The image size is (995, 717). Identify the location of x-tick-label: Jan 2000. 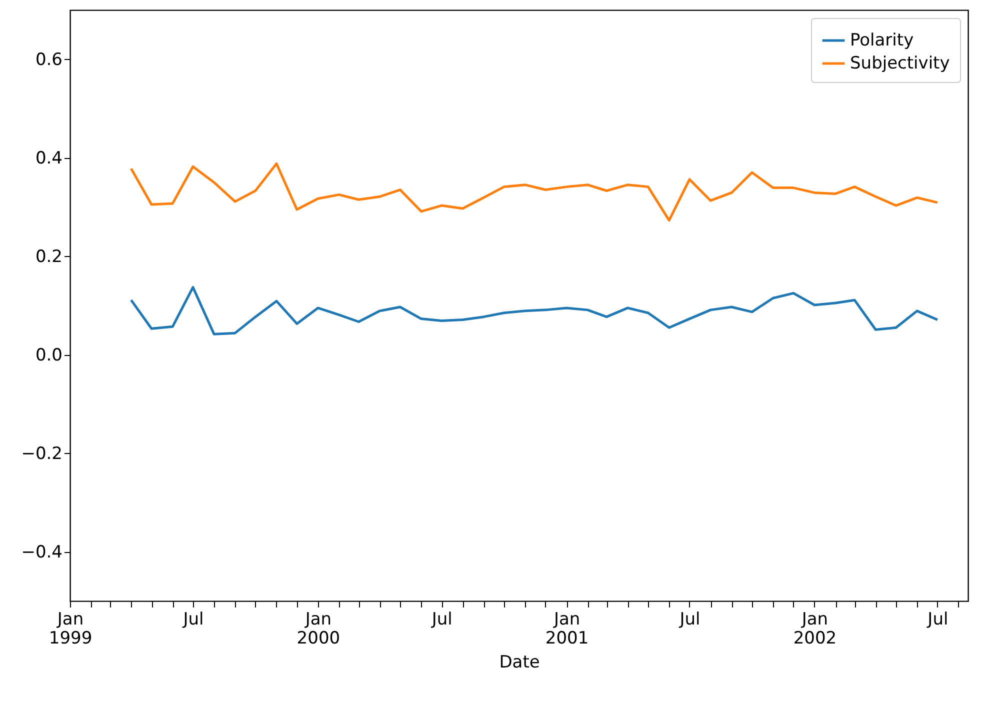
(318, 629).